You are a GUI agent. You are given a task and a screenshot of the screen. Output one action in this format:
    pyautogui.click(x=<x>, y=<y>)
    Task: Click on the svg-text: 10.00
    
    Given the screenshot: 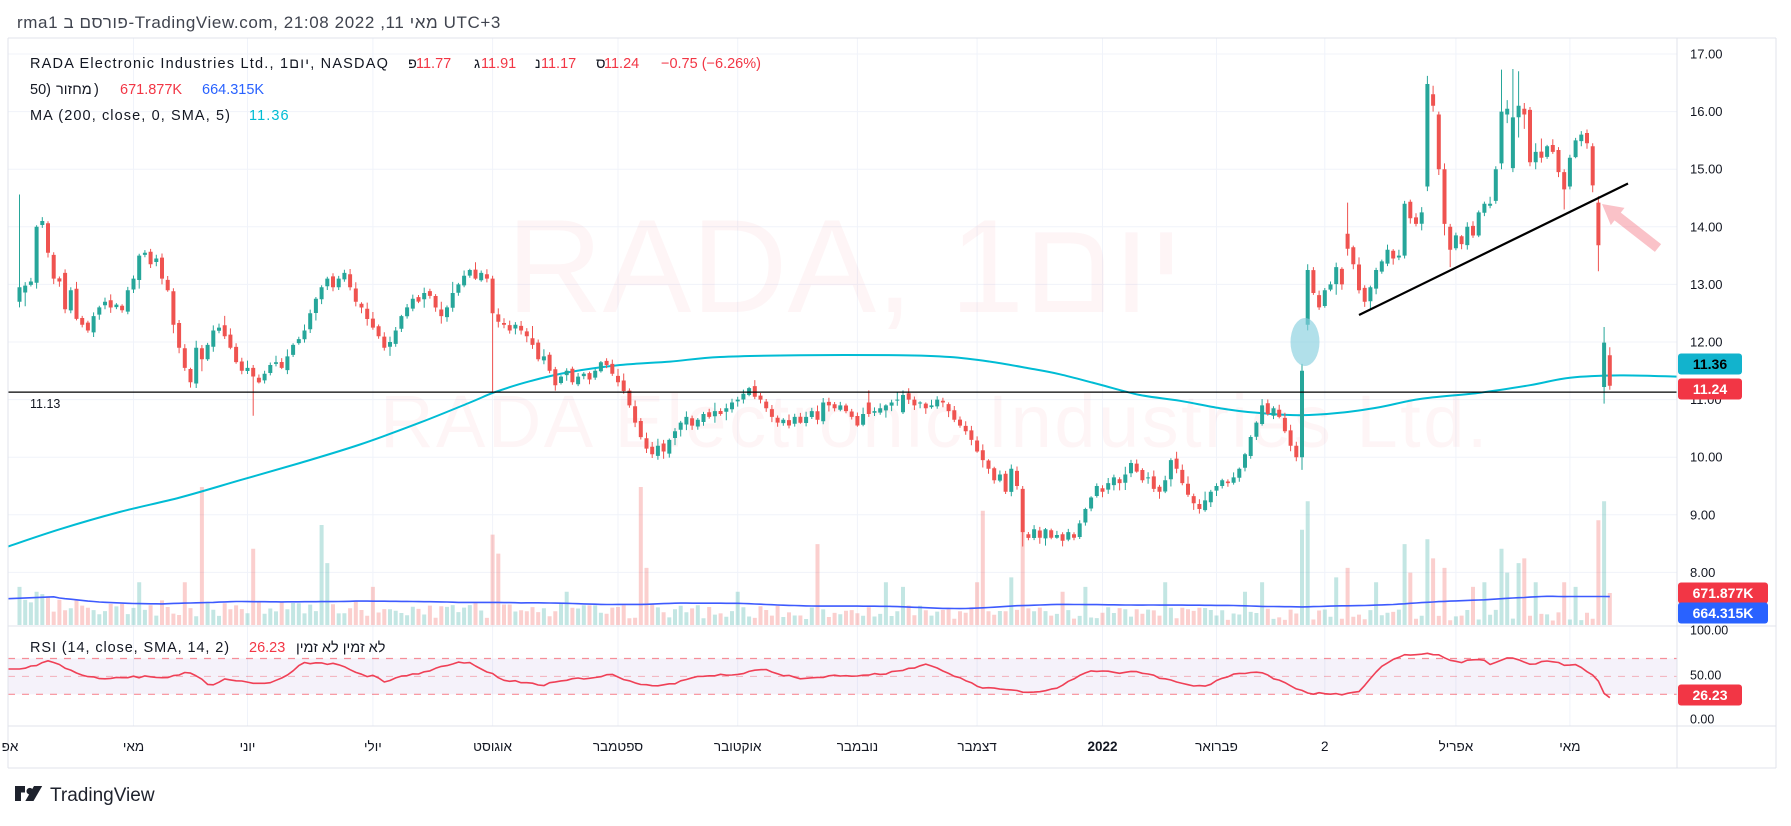 What is the action you would take?
    pyautogui.click(x=1706, y=457)
    